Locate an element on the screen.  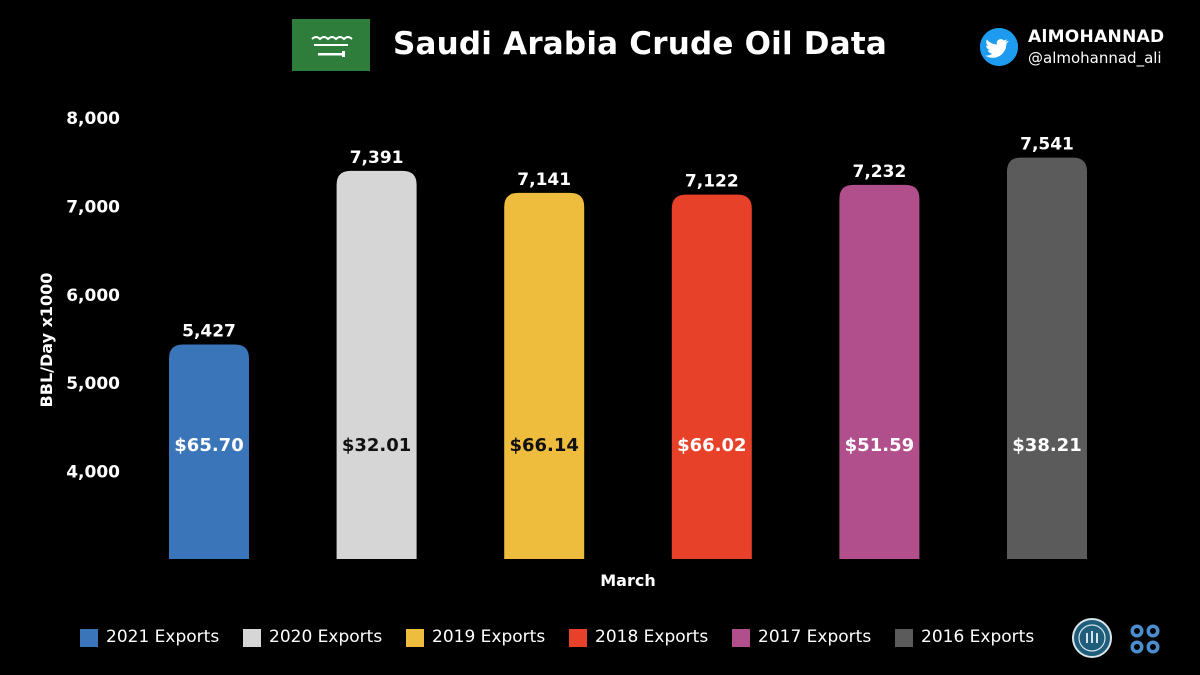
y-tick-label: 5,000 is located at coordinates (93, 384).